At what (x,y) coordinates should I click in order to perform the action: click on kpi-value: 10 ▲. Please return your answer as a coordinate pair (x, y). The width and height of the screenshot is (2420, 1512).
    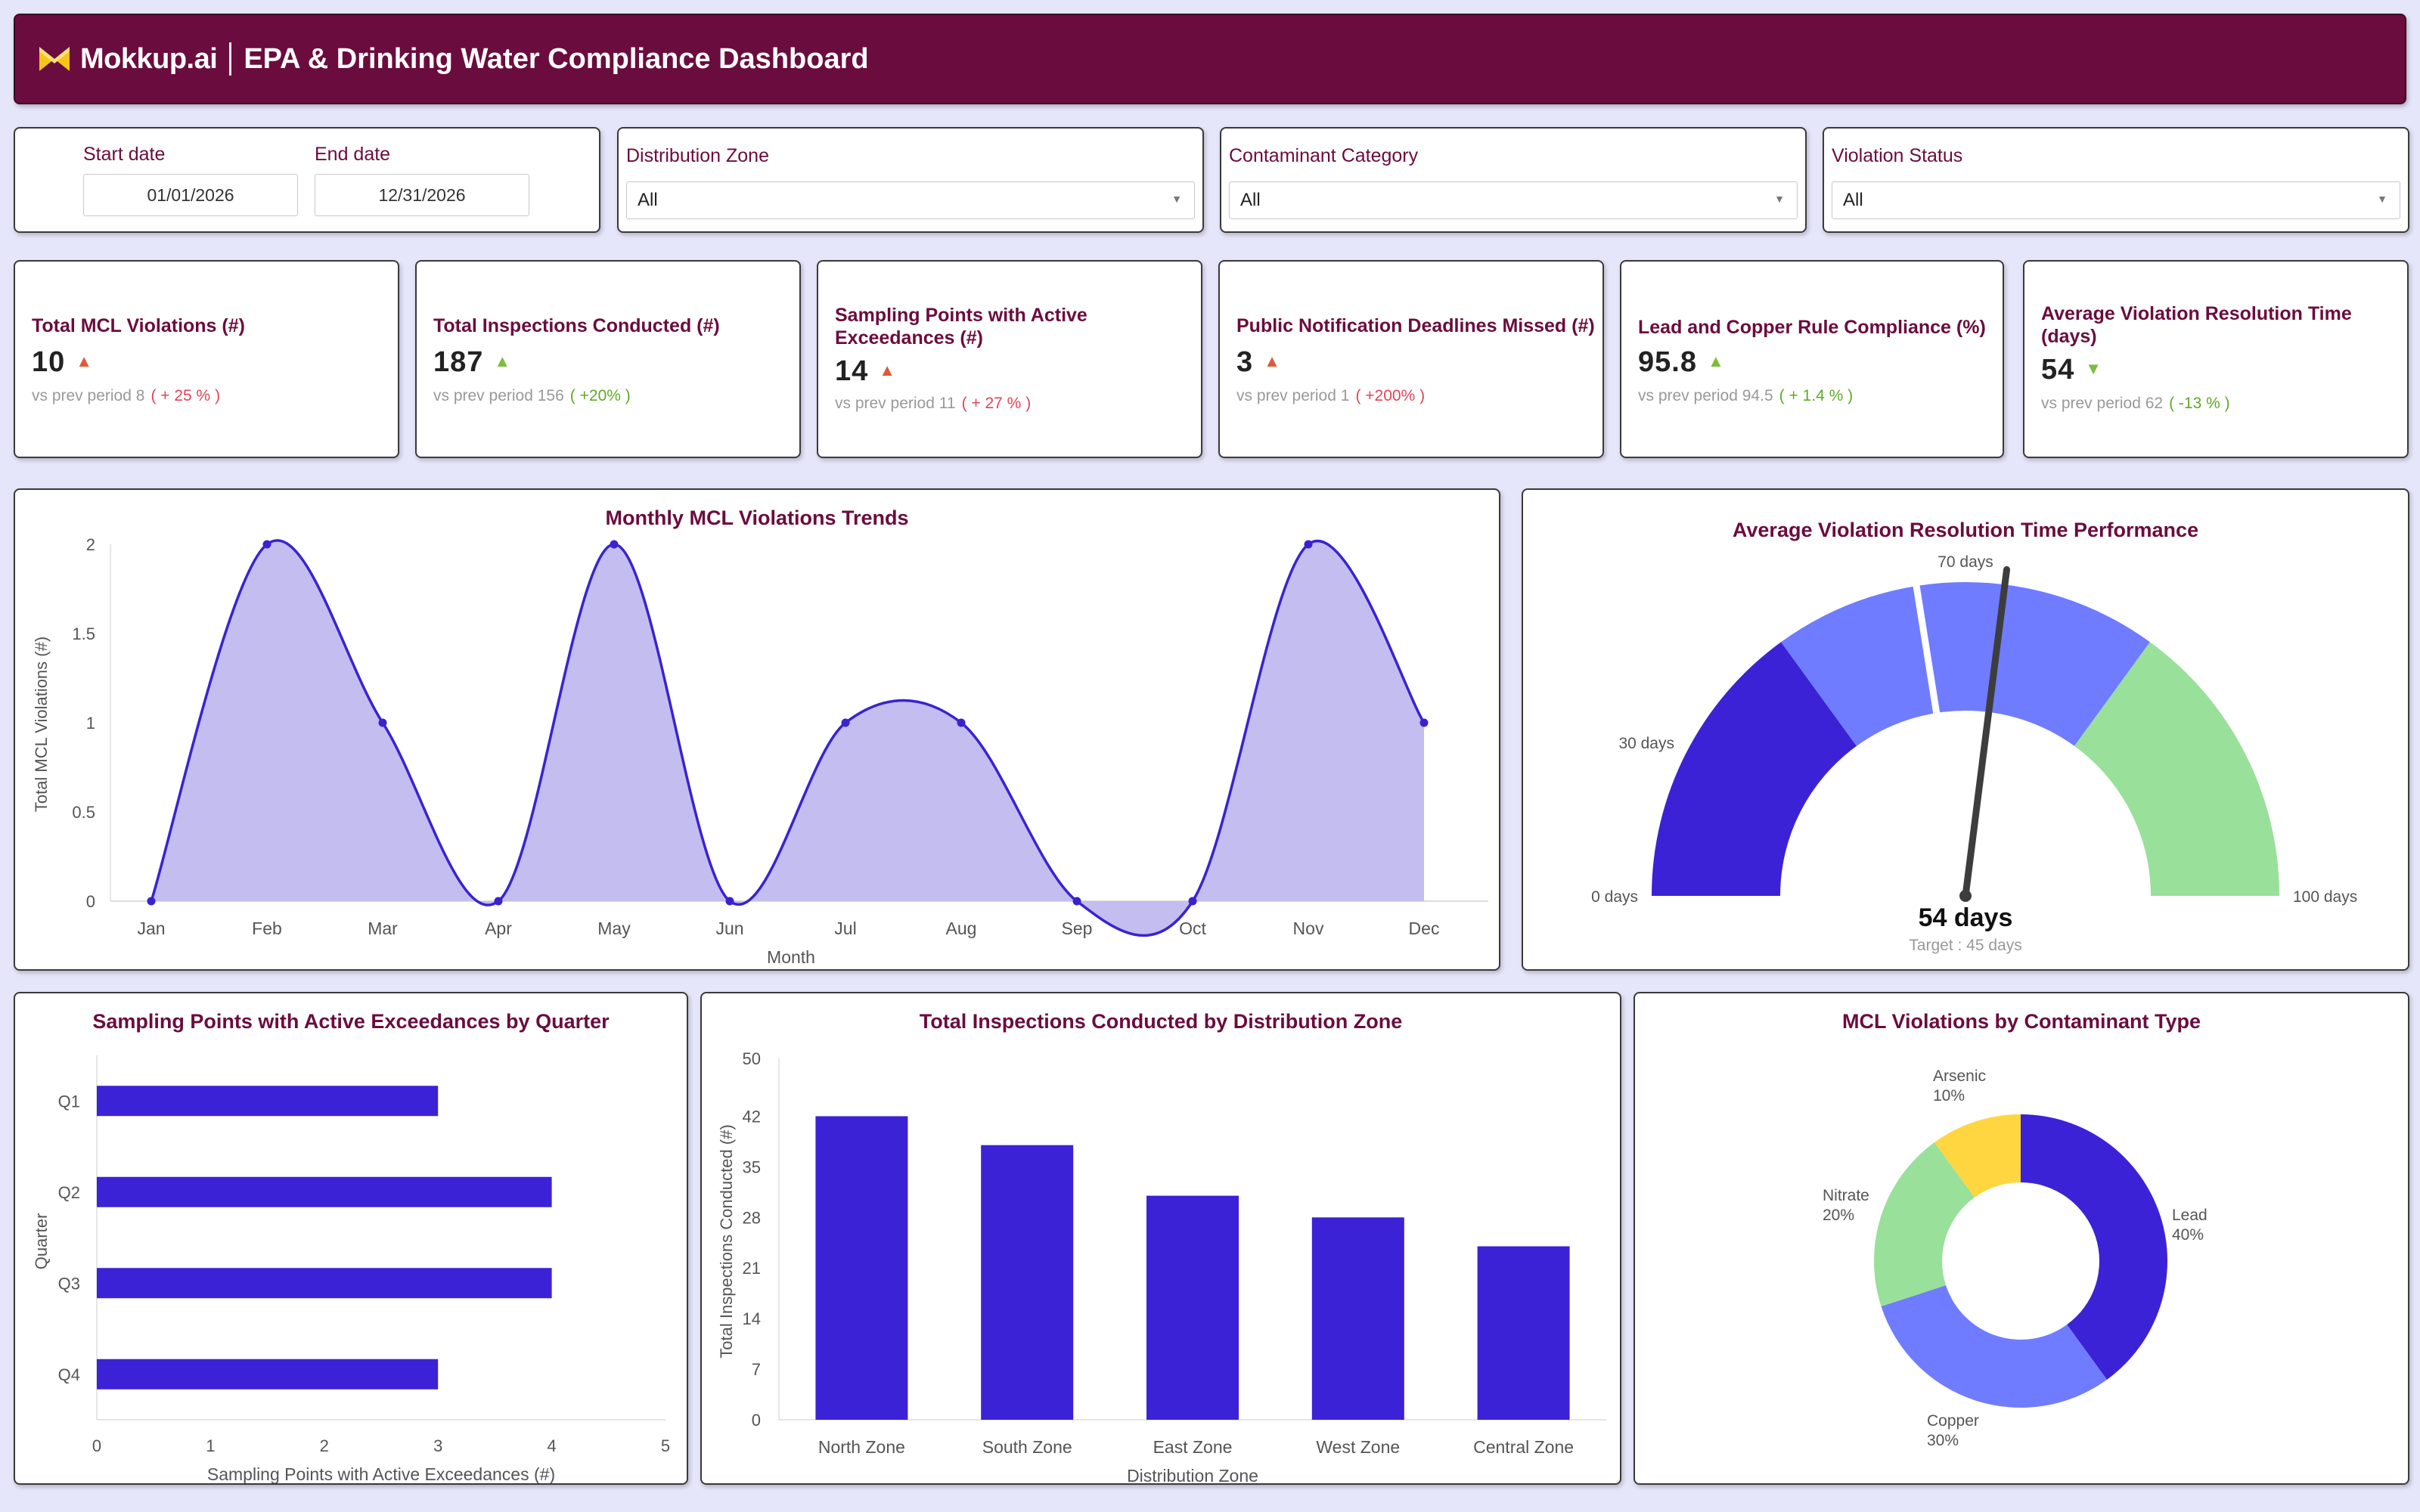
    Looking at the image, I should click on (63, 362).